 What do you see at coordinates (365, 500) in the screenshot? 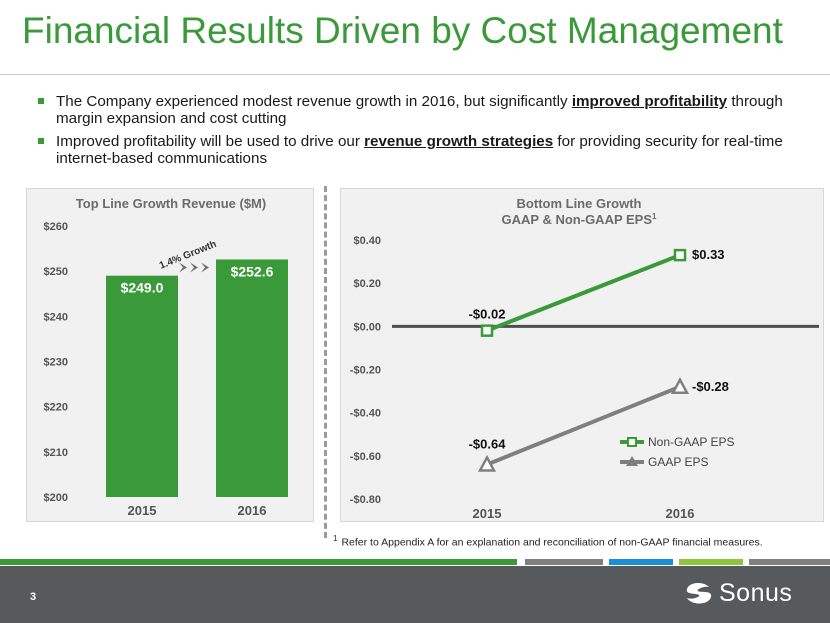
I see `line-y-tick-label: -$0.80` at bounding box center [365, 500].